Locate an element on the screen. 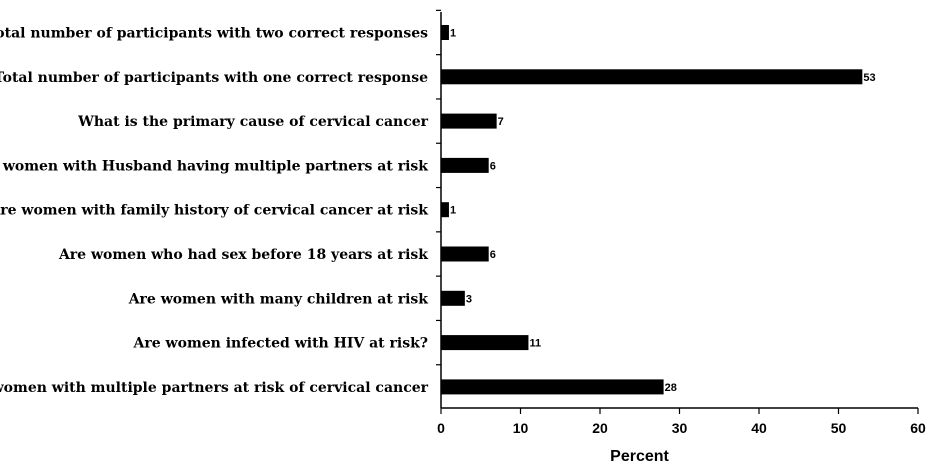  x-tick-label: 0 is located at coordinates (441, 428).